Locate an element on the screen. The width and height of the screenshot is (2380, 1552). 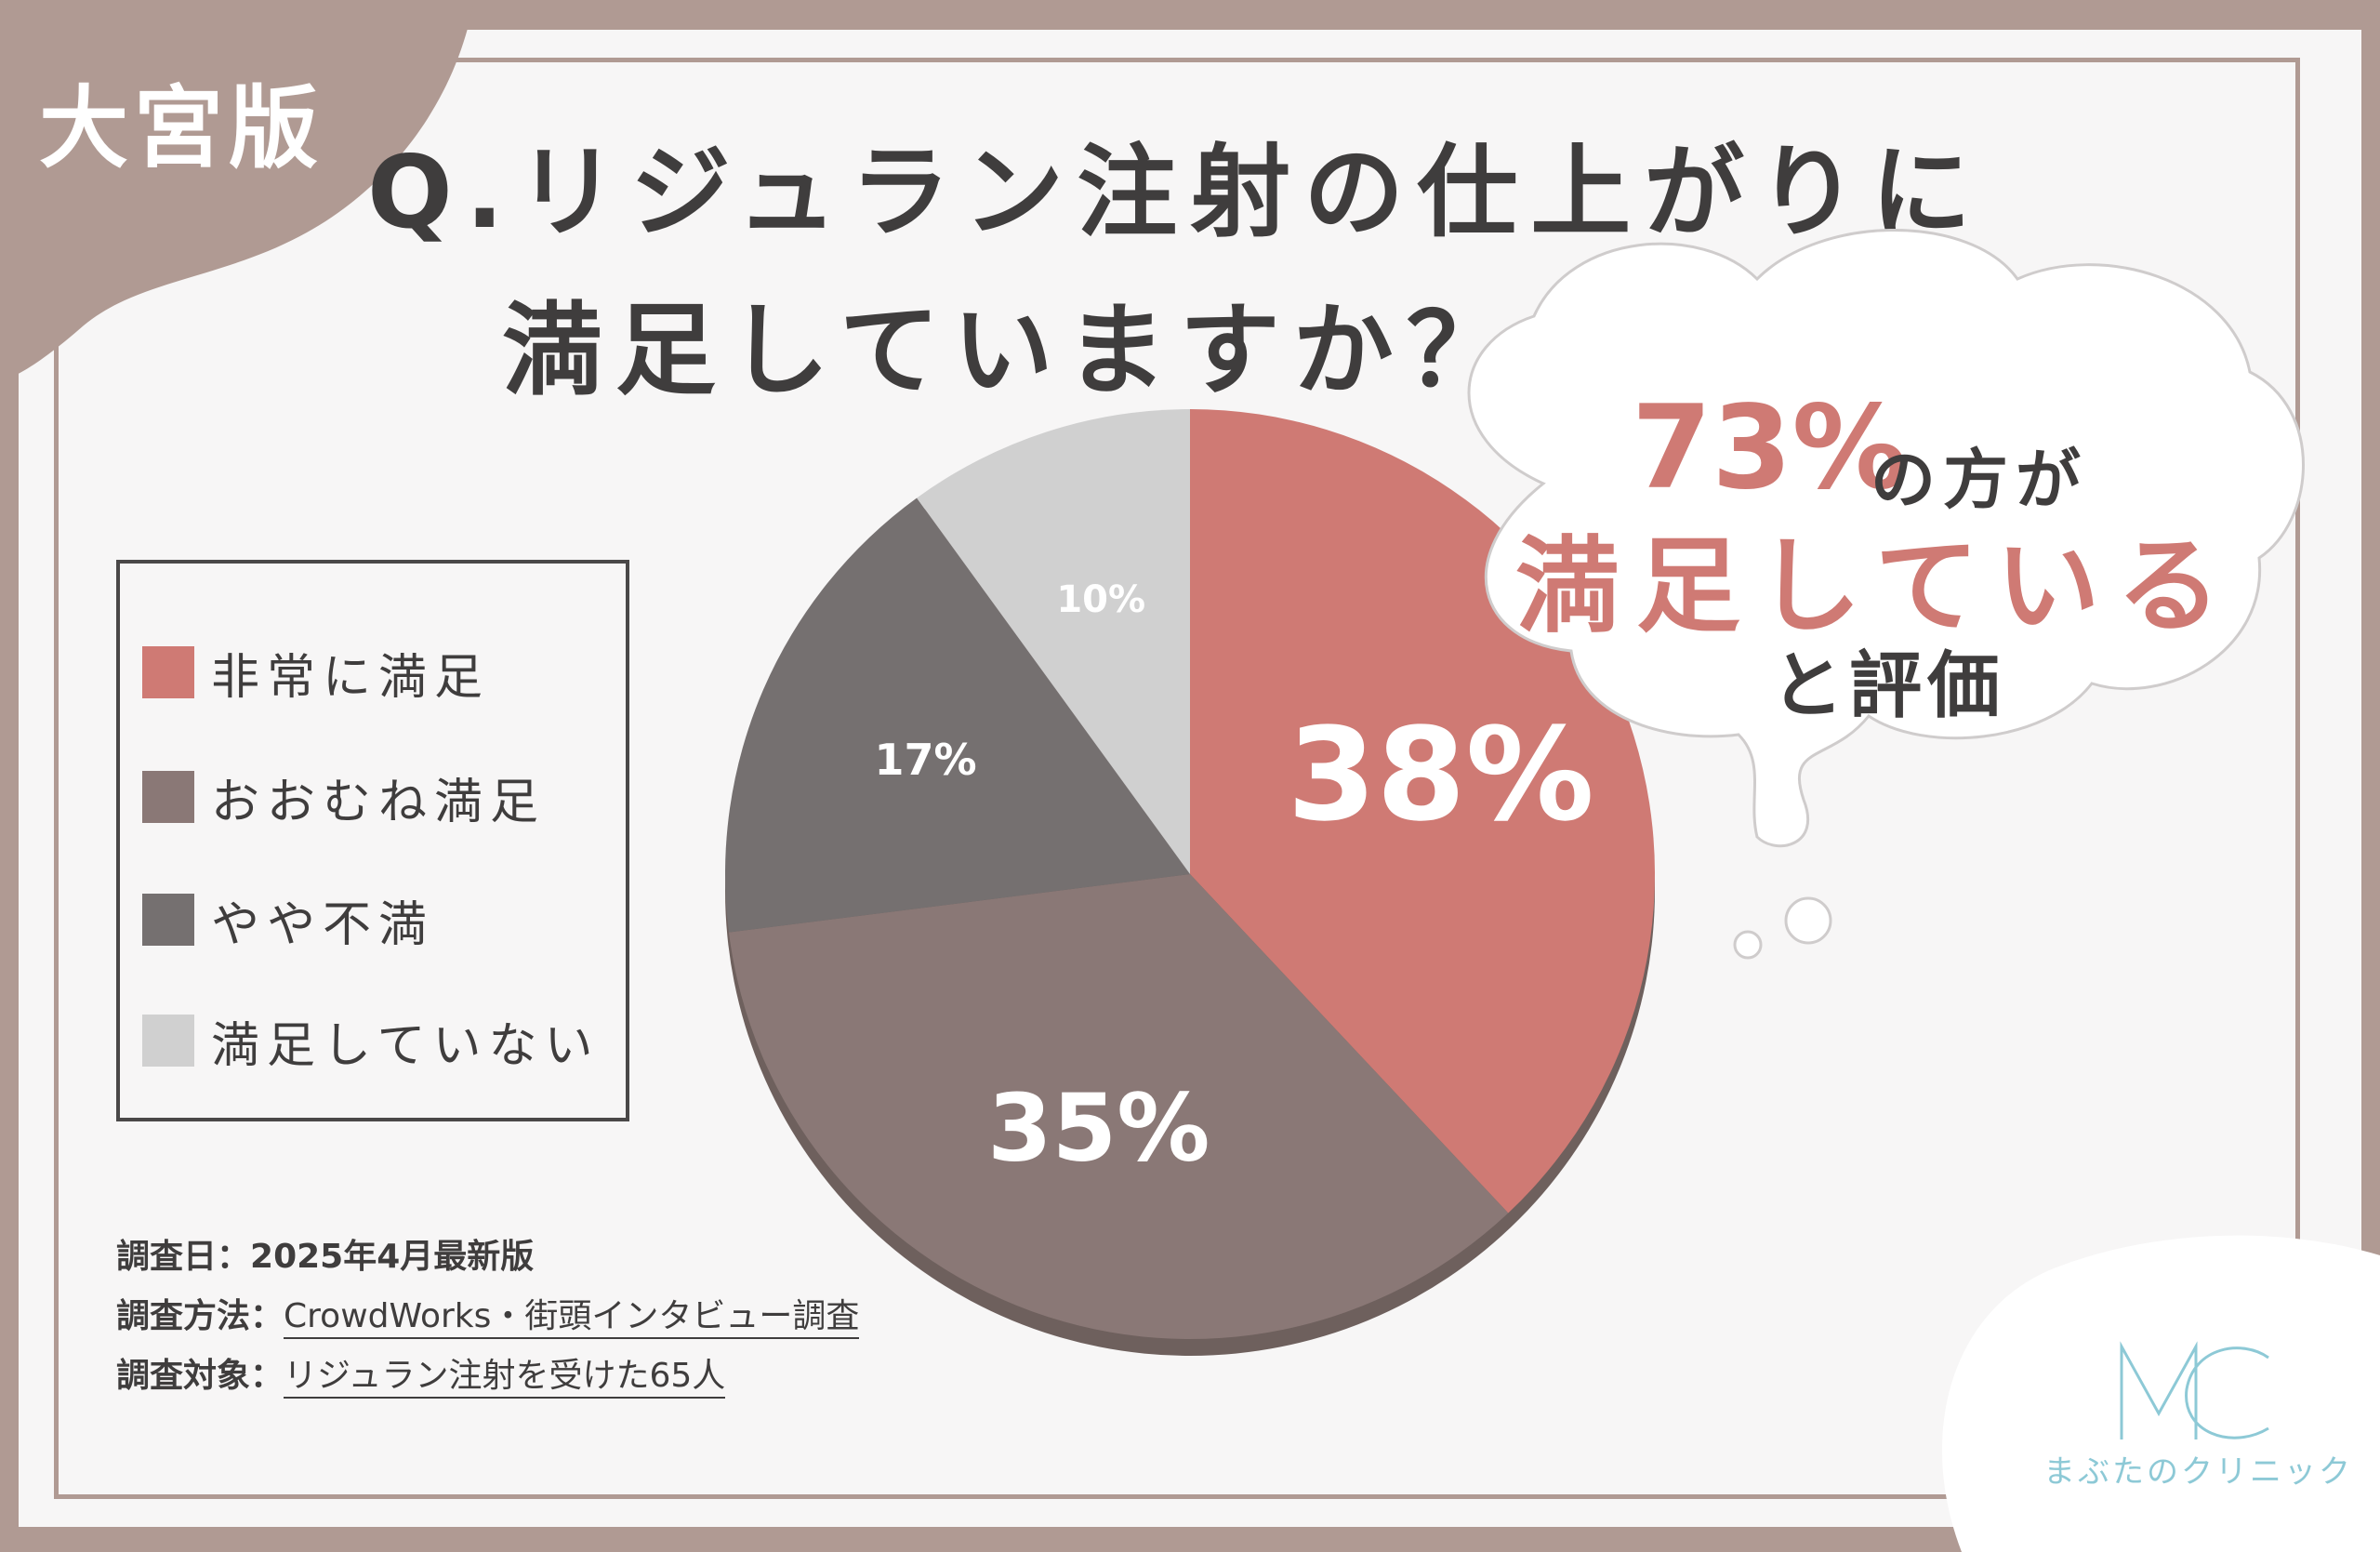
callout-percent: 73% is located at coordinates (1770, 448).